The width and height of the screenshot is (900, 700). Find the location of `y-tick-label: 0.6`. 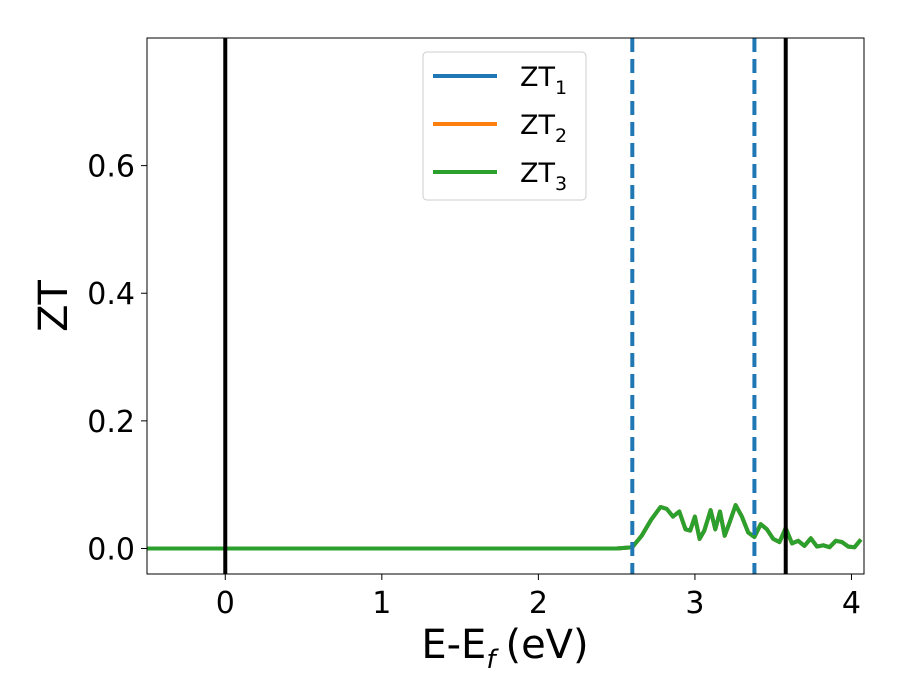

y-tick-label: 0.6 is located at coordinates (111, 167).